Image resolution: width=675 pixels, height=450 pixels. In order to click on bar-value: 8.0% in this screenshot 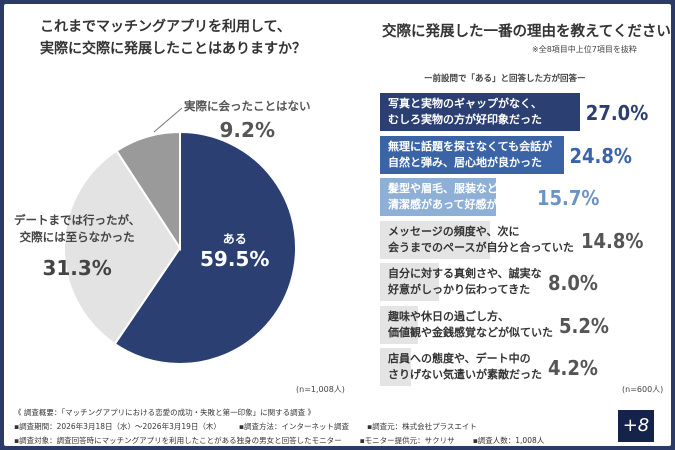, I will do `click(573, 283)`.